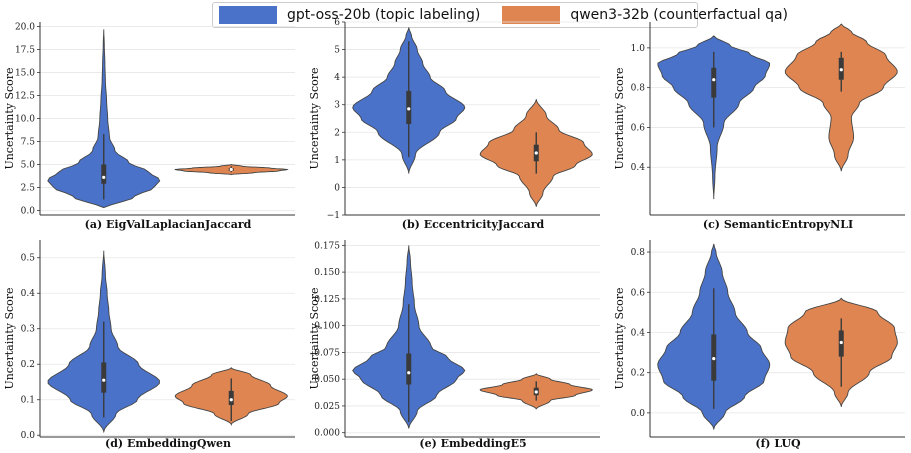 Image resolution: width=911 pixels, height=453 pixels. I want to click on y-tick-label: 5.0, so click(28, 165).